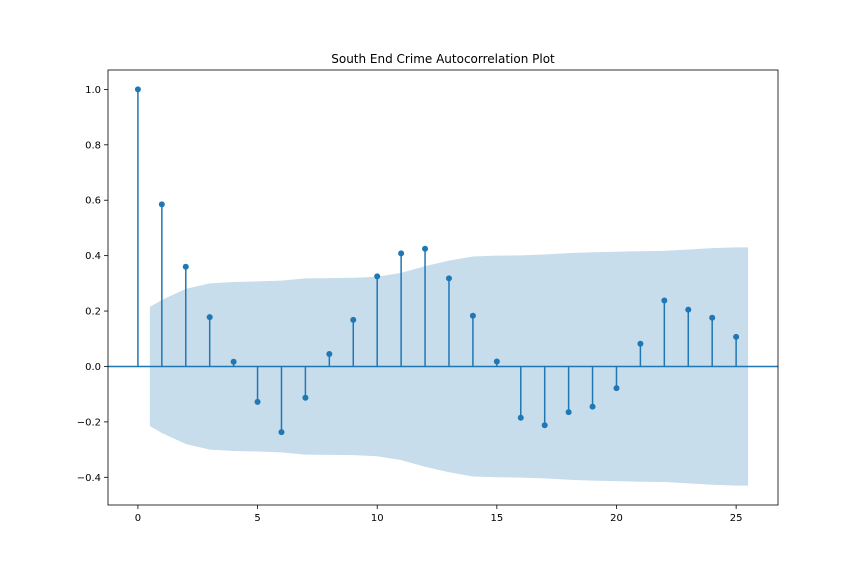 This screenshot has height=576, width=864. What do you see at coordinates (377, 518) in the screenshot?
I see `x-tick-label-10: 10` at bounding box center [377, 518].